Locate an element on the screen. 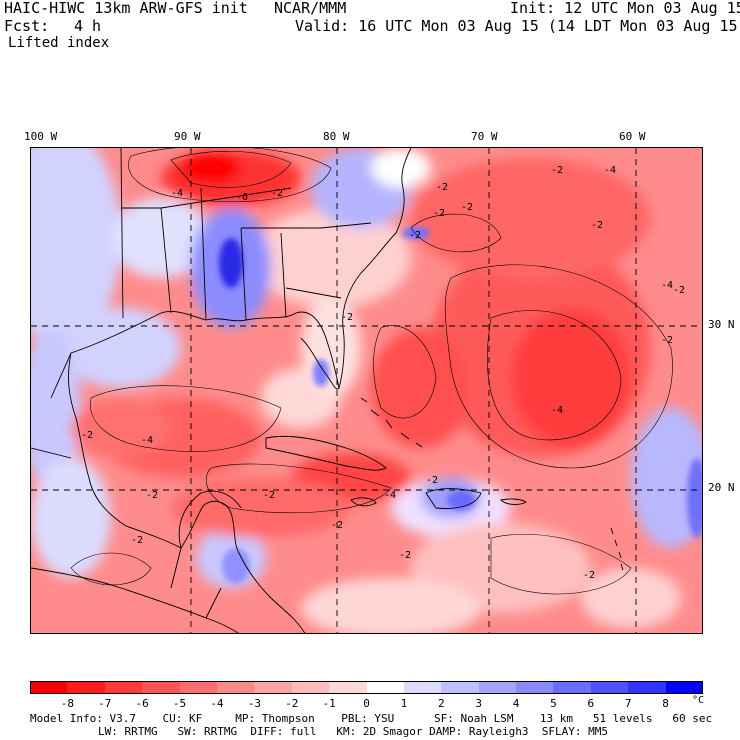 The image size is (740, 740). lon-label-80w: 80 W is located at coordinates (336, 136).